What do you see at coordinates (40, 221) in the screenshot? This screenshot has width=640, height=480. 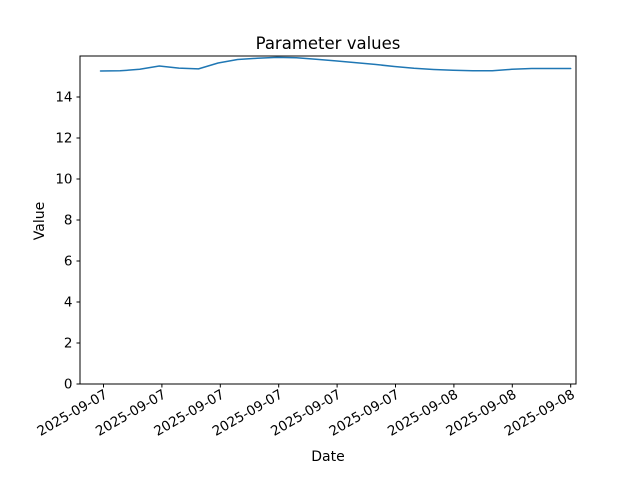 I see `y-axis-label: Value` at bounding box center [40, 221].